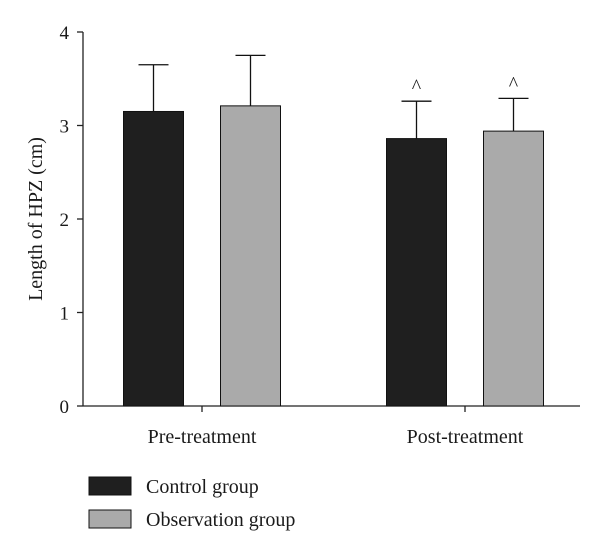 Image resolution: width=600 pixels, height=554 pixels. I want to click on y-tick-label: 2, so click(65, 220).